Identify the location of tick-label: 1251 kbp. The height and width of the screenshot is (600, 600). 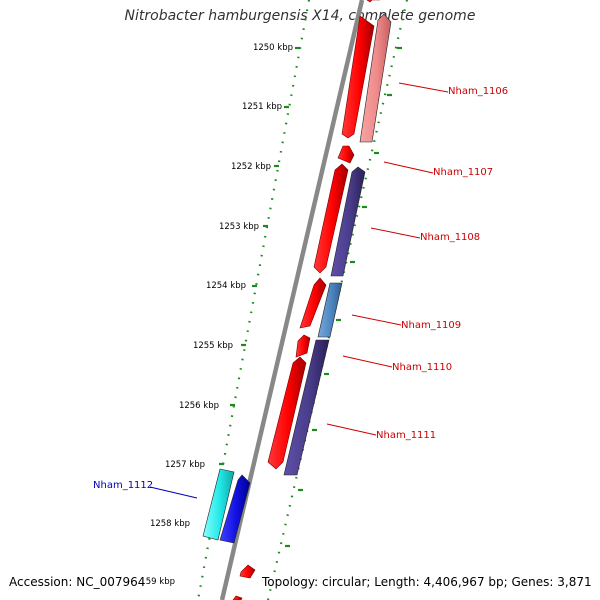
(262, 107).